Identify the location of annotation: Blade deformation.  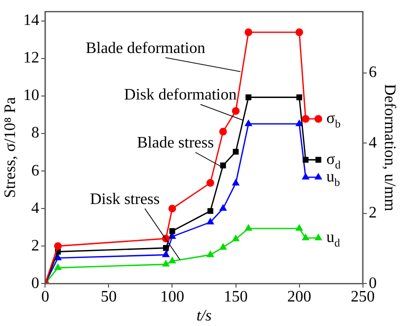
(146, 48).